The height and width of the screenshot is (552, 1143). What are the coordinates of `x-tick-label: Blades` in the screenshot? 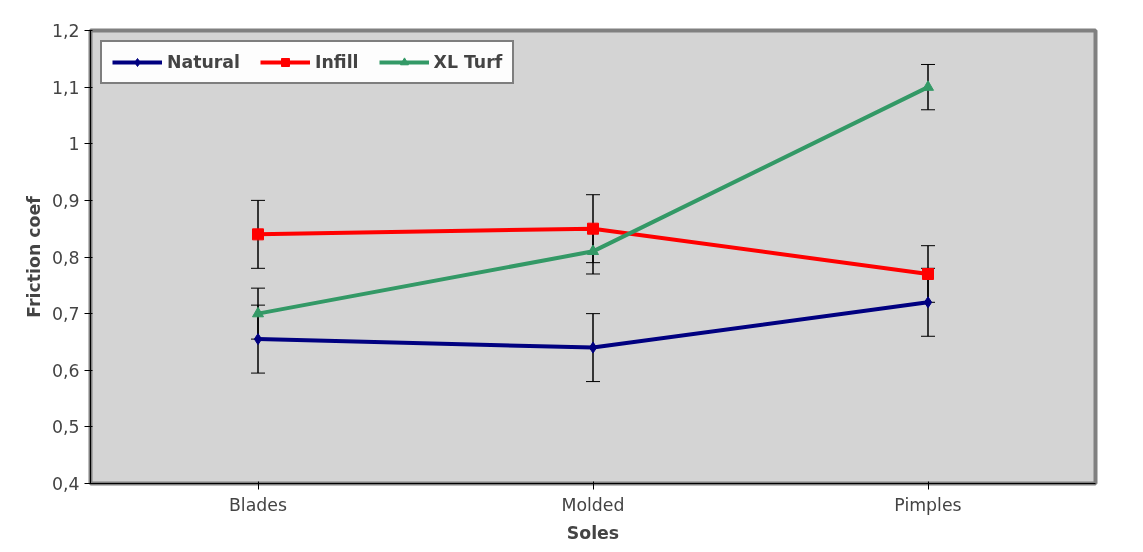 It's located at (258, 504).